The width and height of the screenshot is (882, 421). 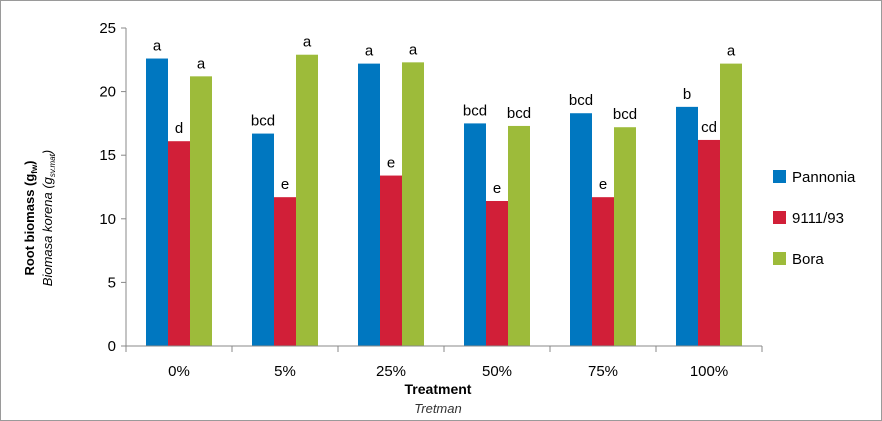 I want to click on y-tick-label: 20, so click(x=107, y=92).